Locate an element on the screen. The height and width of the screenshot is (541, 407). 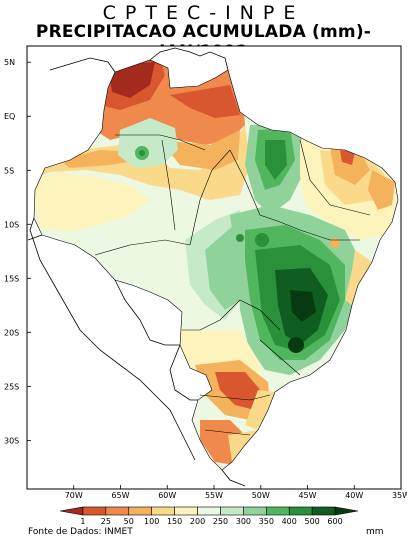
lon-tick-label: 60W is located at coordinates (167, 495).